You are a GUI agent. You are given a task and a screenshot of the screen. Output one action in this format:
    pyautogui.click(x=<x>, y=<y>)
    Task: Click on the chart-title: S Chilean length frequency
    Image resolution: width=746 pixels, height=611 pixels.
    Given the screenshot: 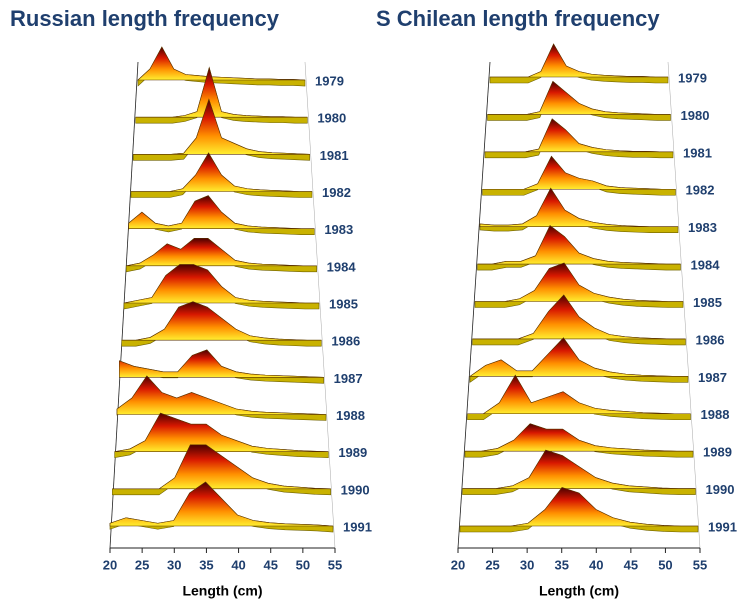 What is the action you would take?
    pyautogui.click(x=518, y=18)
    